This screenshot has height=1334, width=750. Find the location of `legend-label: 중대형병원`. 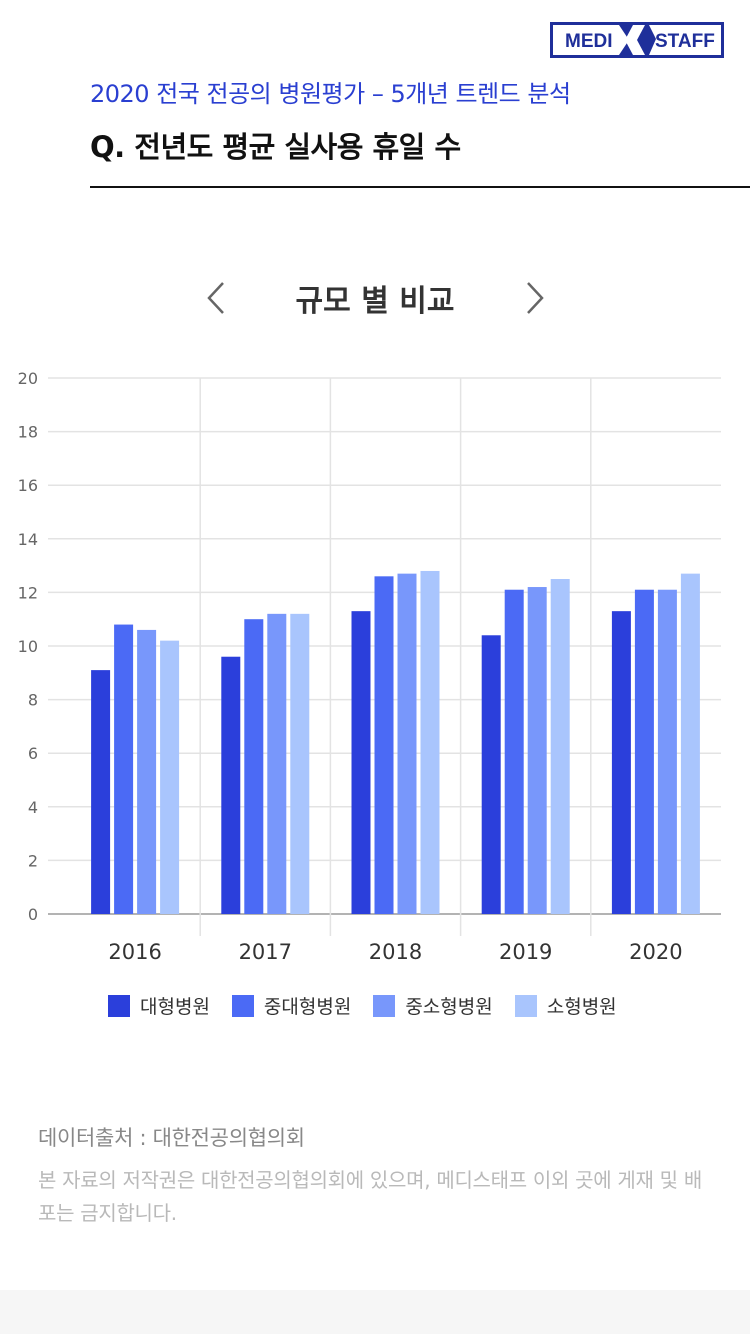

legend-label: 중대형병원 is located at coordinates (307, 1007).